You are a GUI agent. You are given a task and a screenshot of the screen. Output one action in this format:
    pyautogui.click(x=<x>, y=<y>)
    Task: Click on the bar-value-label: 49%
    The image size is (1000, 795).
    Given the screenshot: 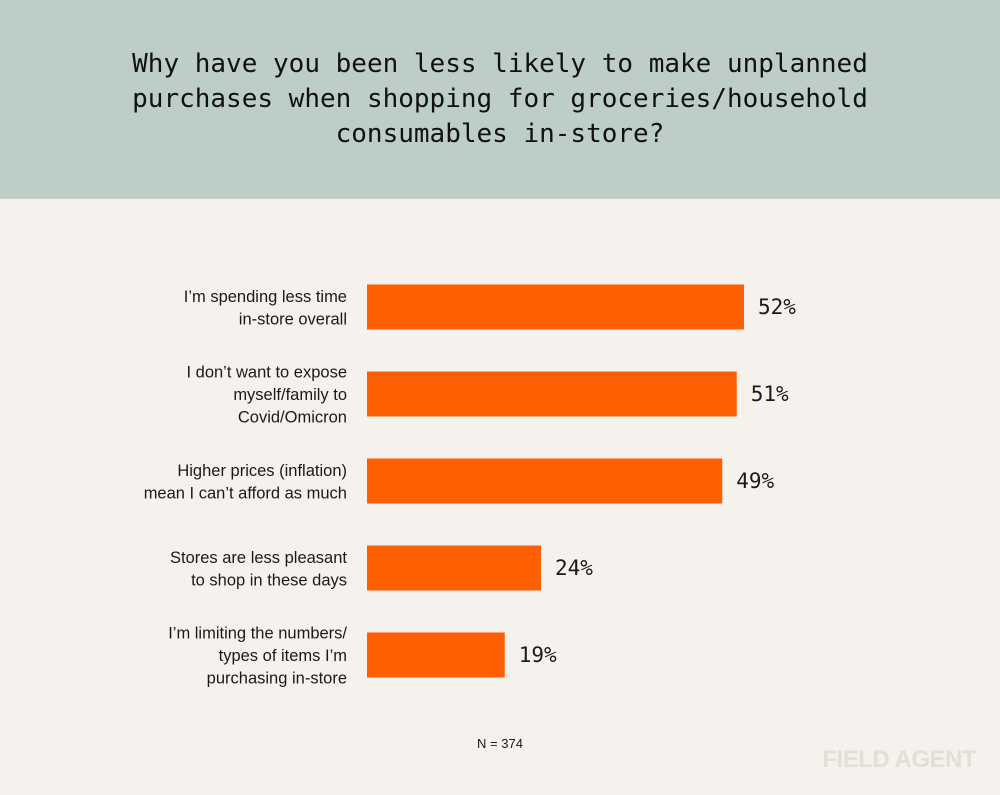 What is the action you would take?
    pyautogui.click(x=755, y=481)
    